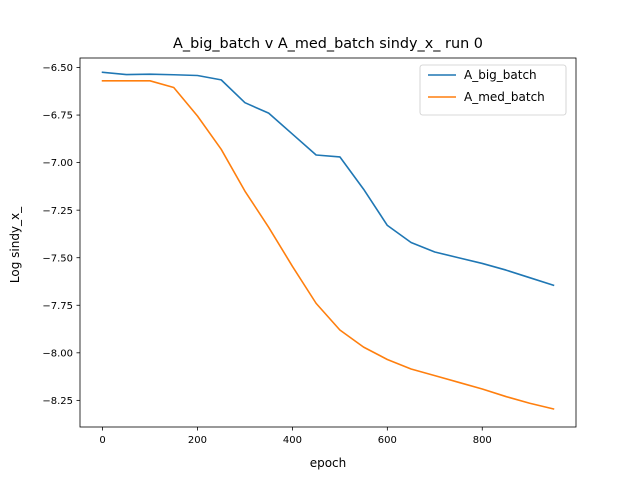 This screenshot has width=640, height=484. I want to click on y-axis-label: Log sindy_x_, so click(15, 244).